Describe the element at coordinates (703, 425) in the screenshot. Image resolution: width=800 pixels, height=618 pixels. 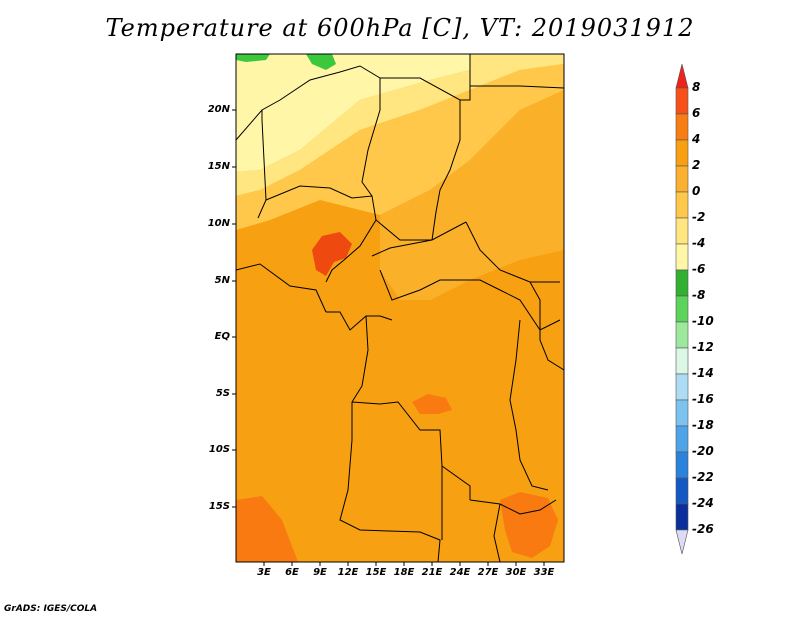
I see `colorbar-label: -18` at that location.